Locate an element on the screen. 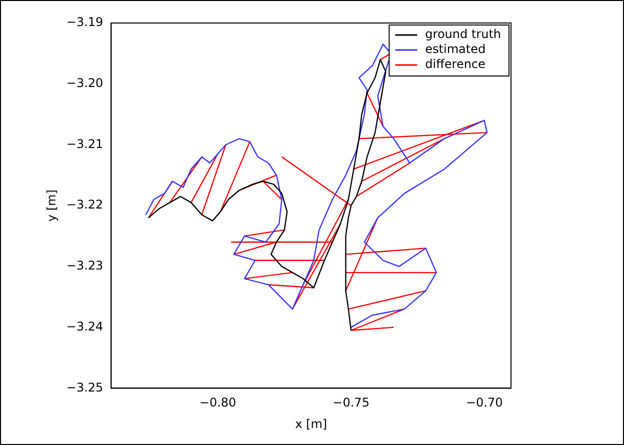  y-axis-title: y [m] is located at coordinates (51, 206).